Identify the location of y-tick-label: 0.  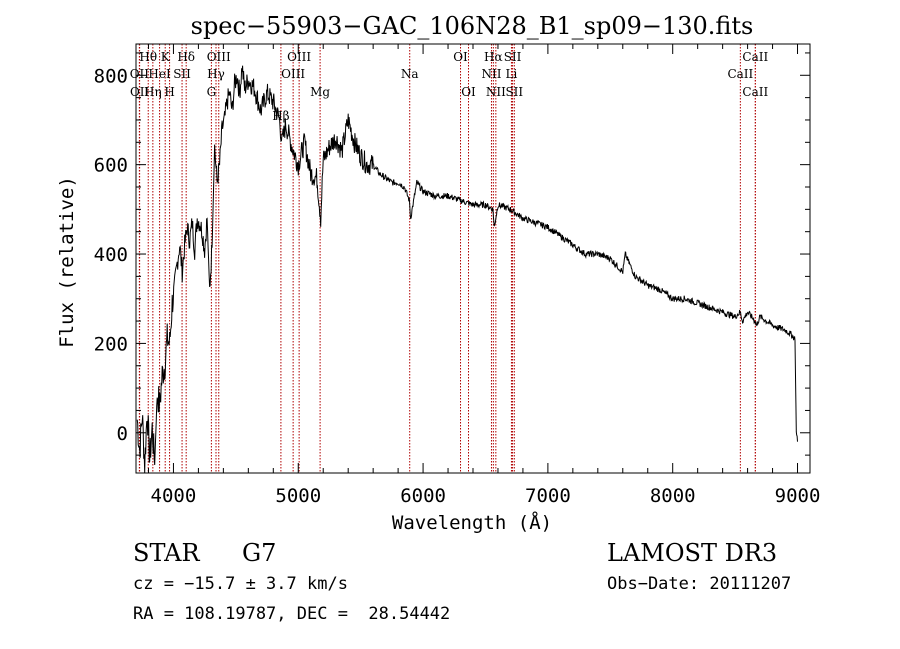
(122, 434).